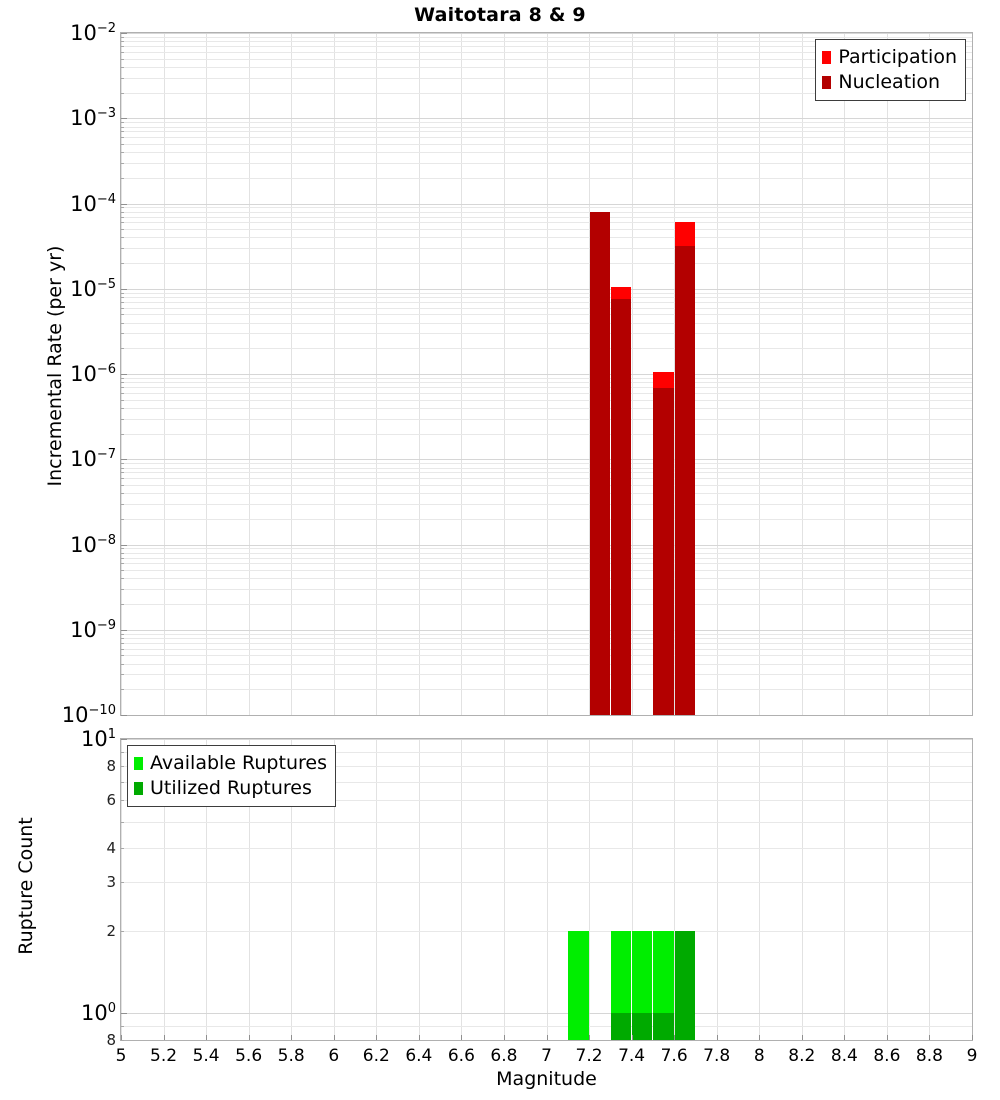  What do you see at coordinates (504, 1056) in the screenshot?
I see `x-tick-label: 6.8` at bounding box center [504, 1056].